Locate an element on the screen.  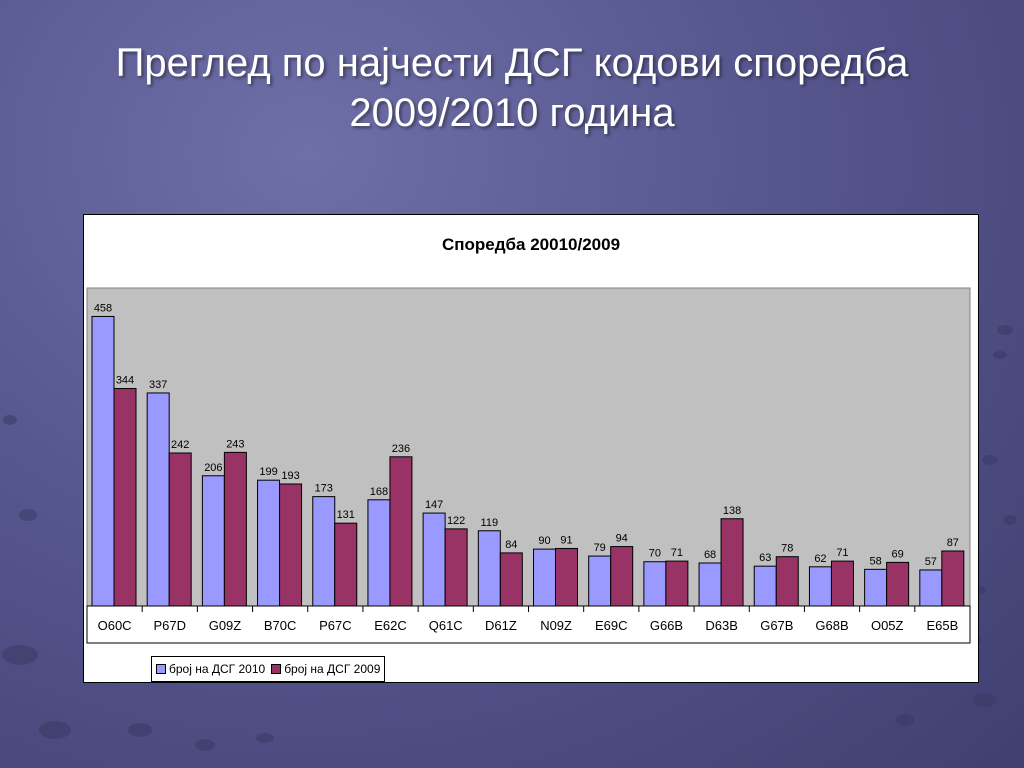
data-label: 138 is located at coordinates (732, 511).